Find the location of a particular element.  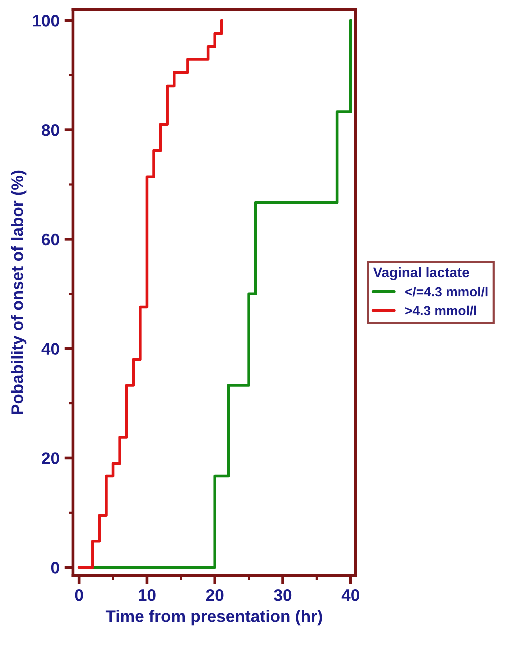

legend-label: >4.3 mmol/l is located at coordinates (441, 311).